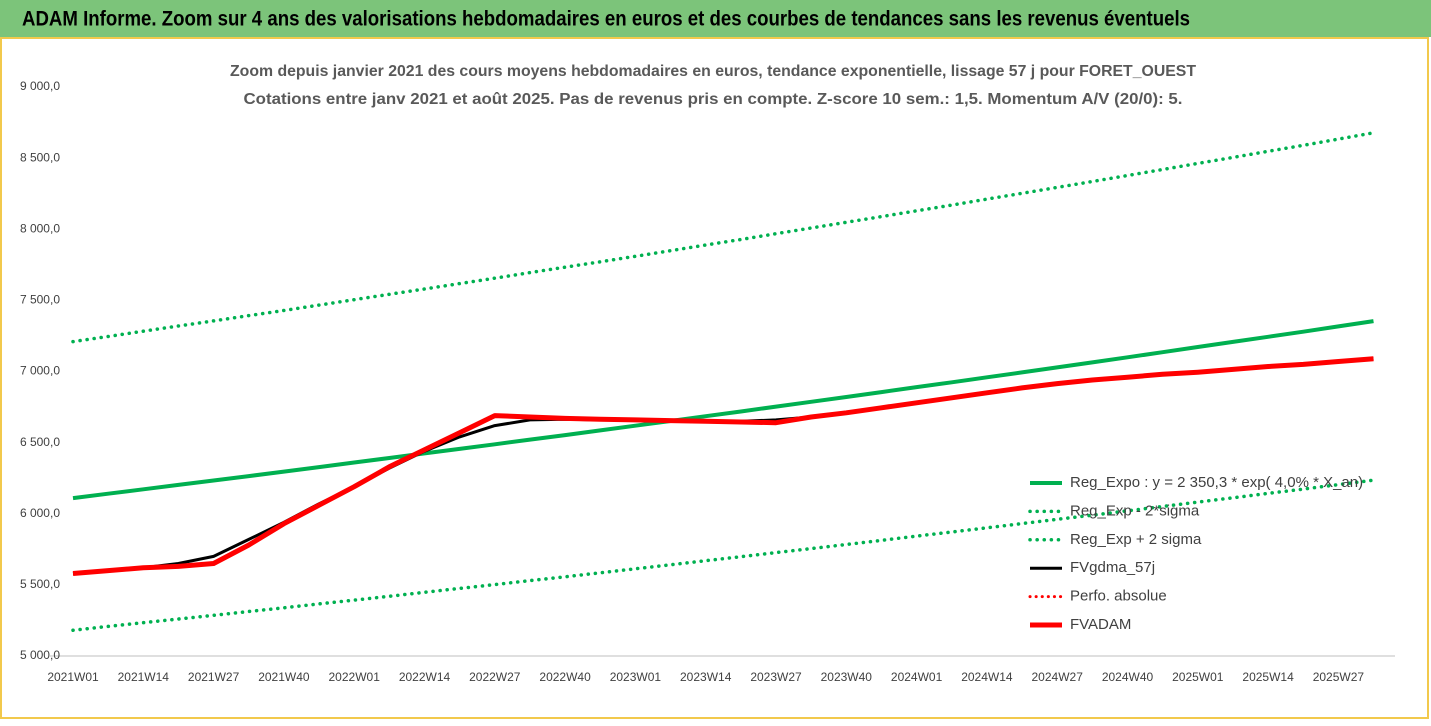  I want to click on y-tick-label: 7 000,0, so click(40, 371).